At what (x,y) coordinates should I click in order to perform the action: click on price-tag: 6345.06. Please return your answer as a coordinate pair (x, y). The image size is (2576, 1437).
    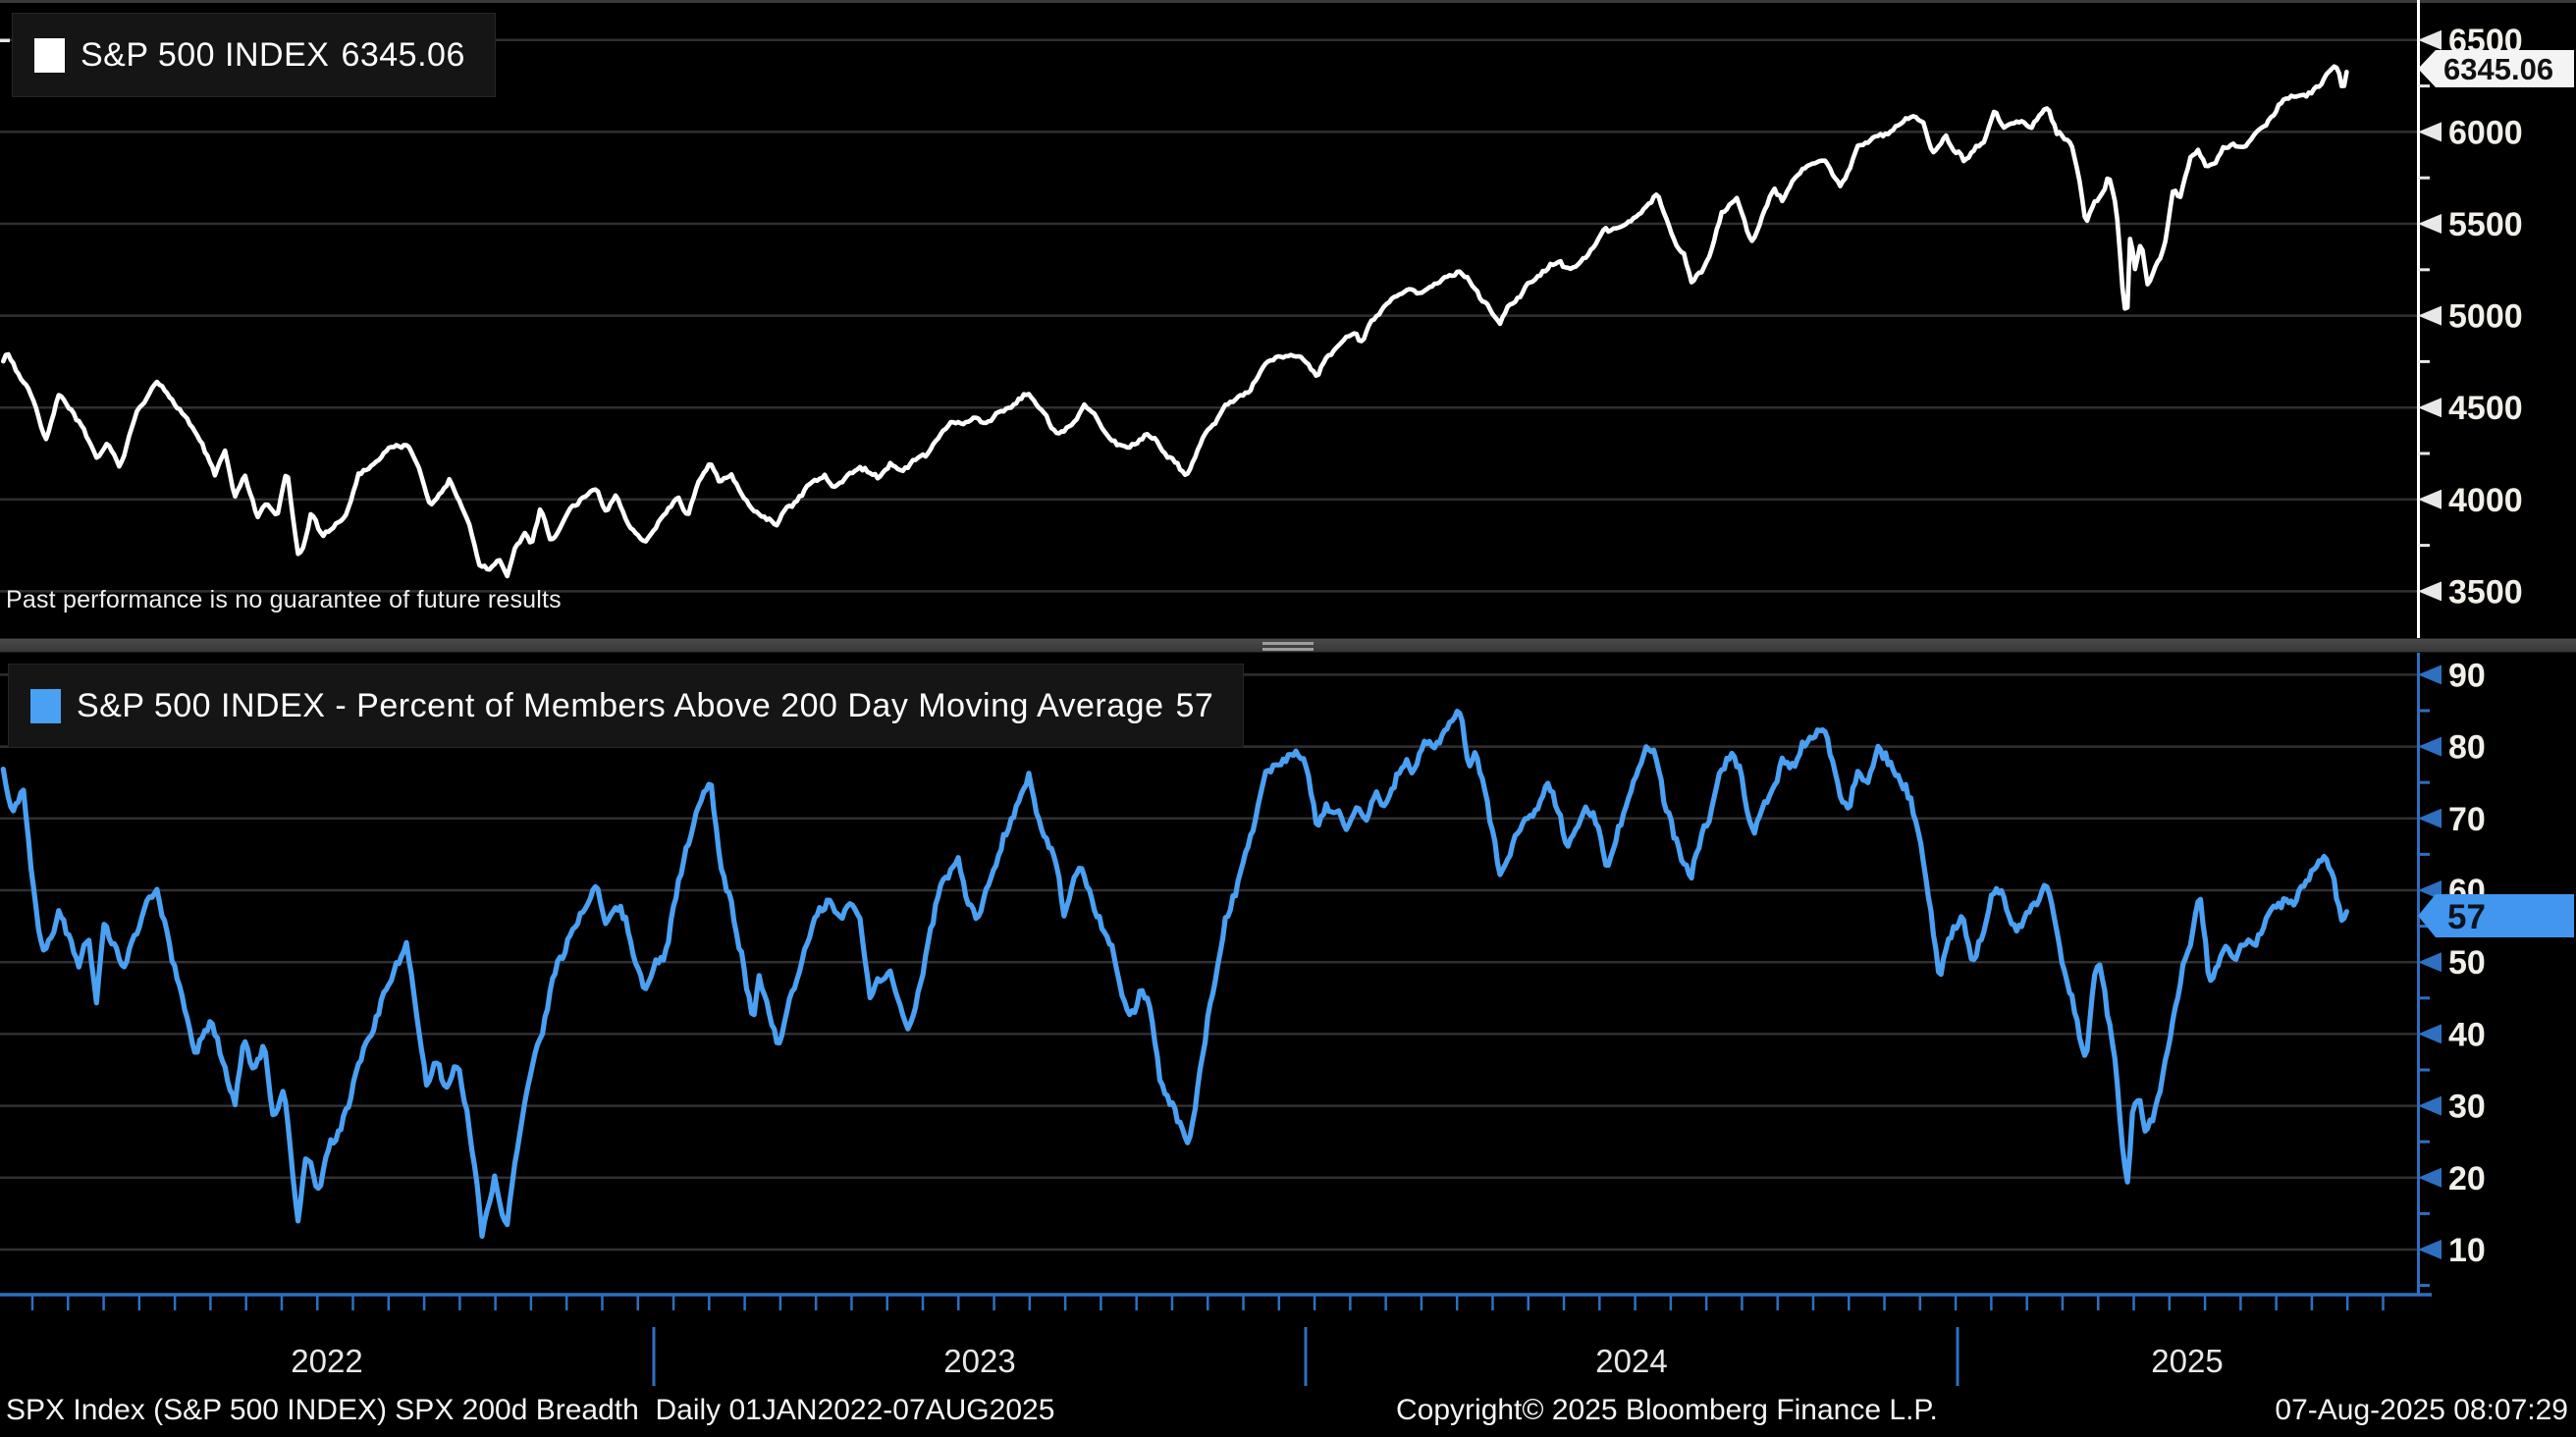
    Looking at the image, I should click on (2496, 69).